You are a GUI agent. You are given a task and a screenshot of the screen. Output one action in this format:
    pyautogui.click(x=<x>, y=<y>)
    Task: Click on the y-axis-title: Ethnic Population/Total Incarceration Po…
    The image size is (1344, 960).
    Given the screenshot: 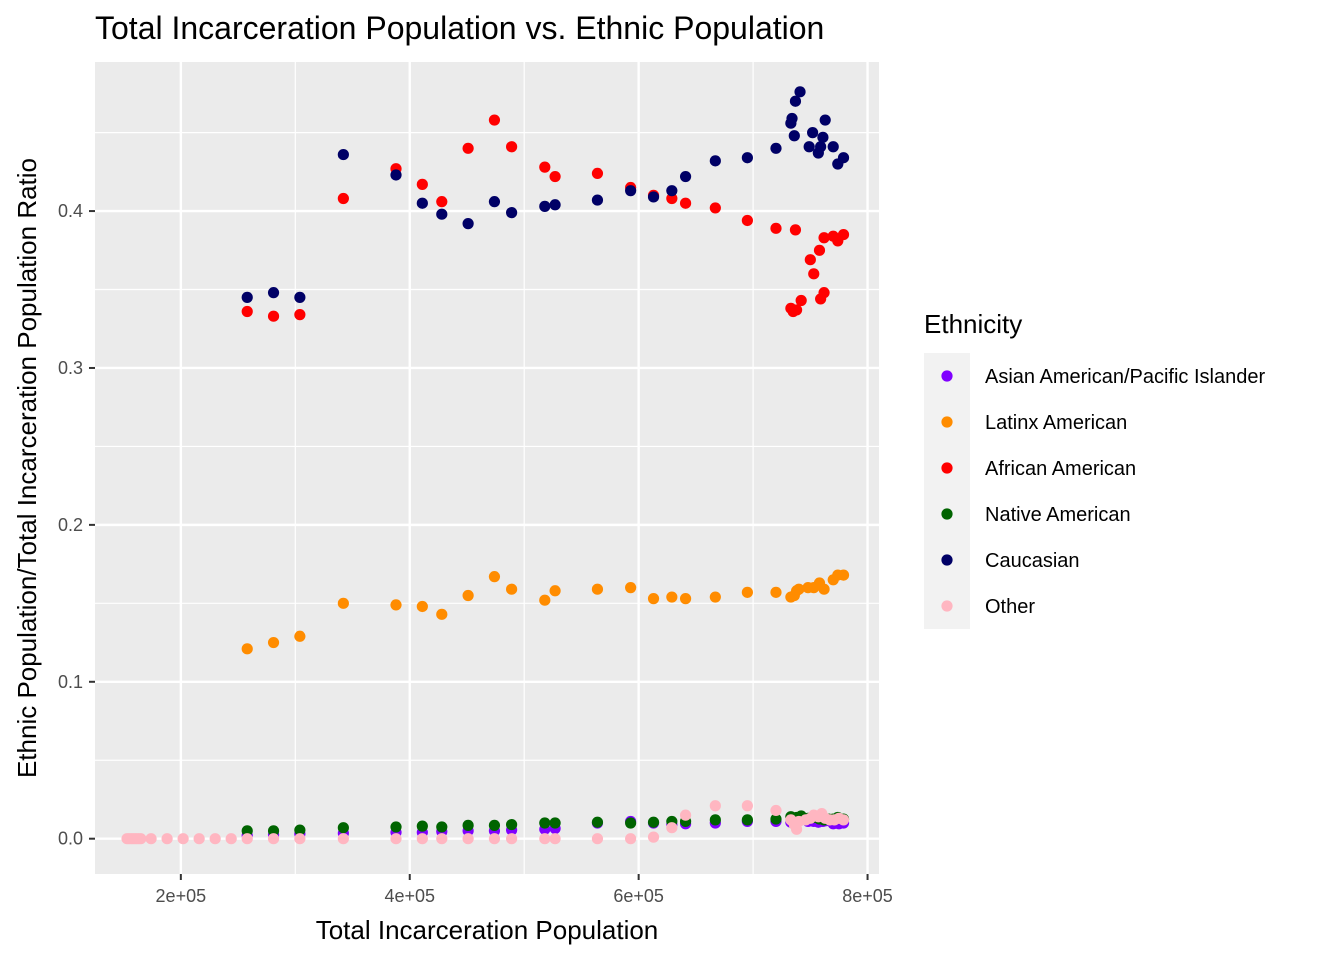 What is the action you would take?
    pyautogui.click(x=27, y=468)
    